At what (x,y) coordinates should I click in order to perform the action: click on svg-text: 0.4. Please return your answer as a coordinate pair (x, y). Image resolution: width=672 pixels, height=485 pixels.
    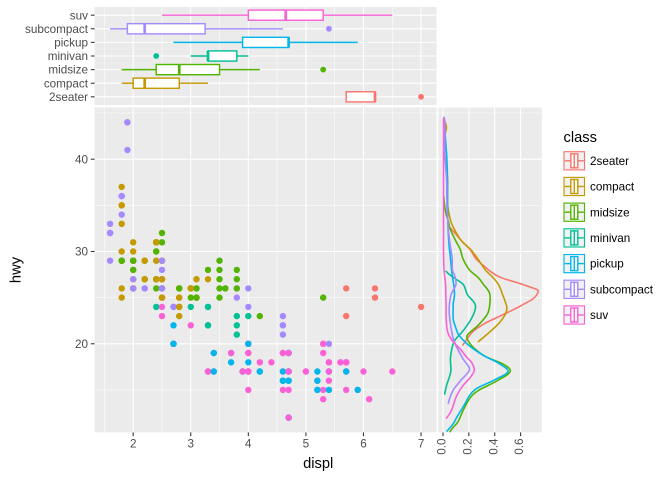
    Looking at the image, I should click on (493, 446).